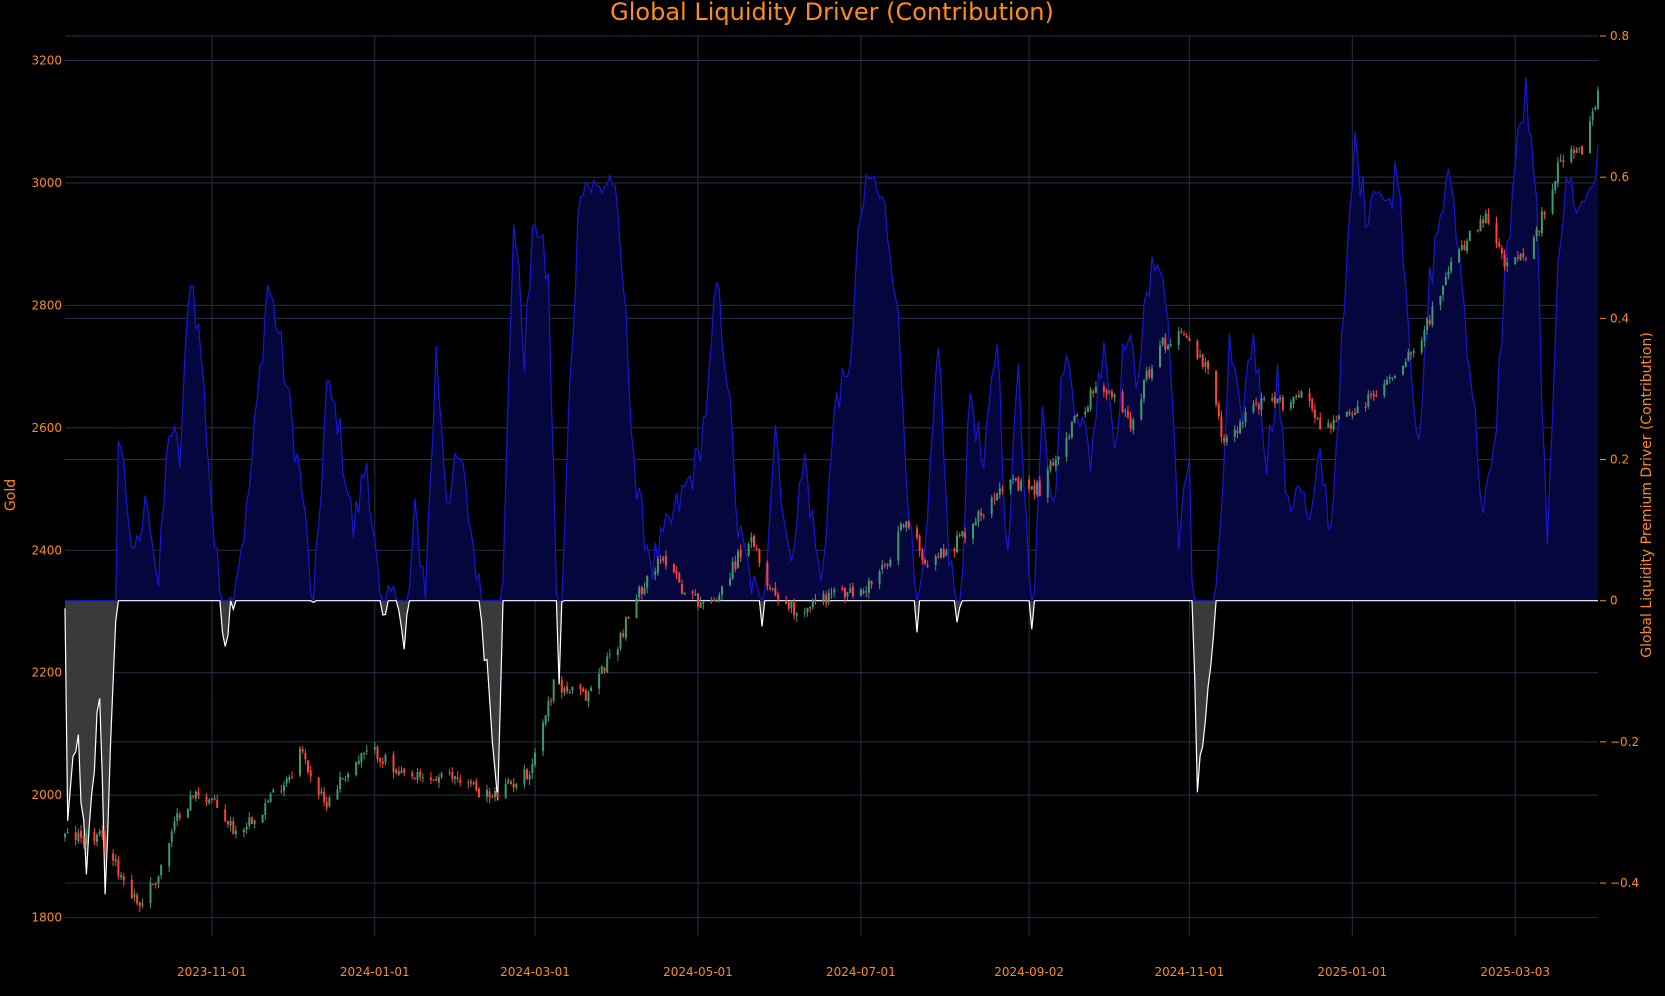  I want to click on y-axis-left-label: Gold, so click(11, 495).